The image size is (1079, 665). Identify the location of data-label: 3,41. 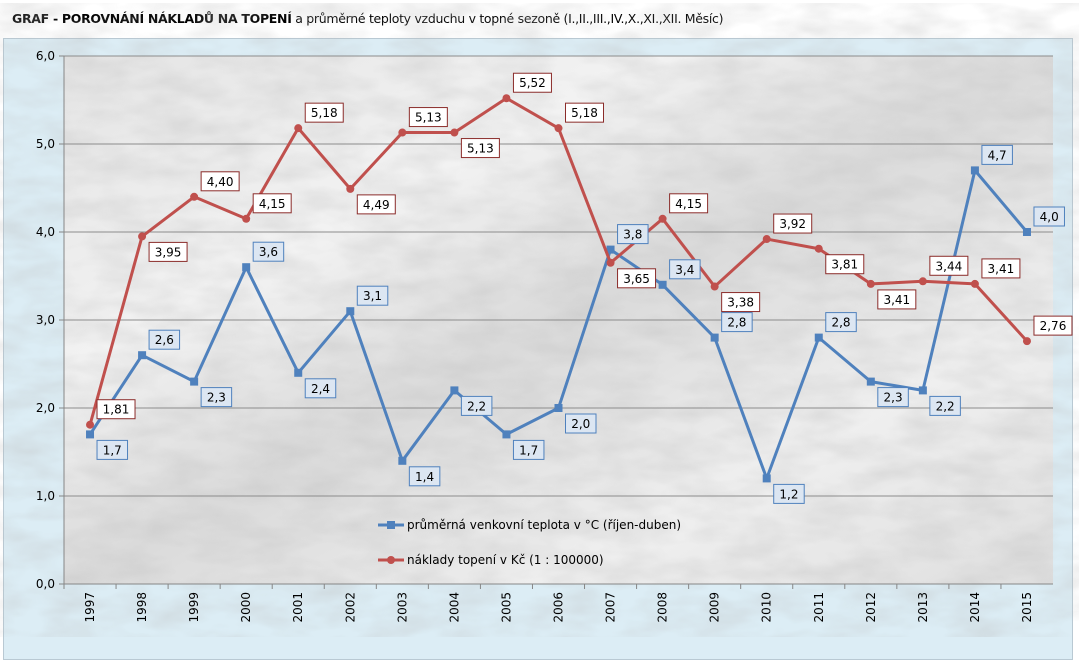
(896, 300).